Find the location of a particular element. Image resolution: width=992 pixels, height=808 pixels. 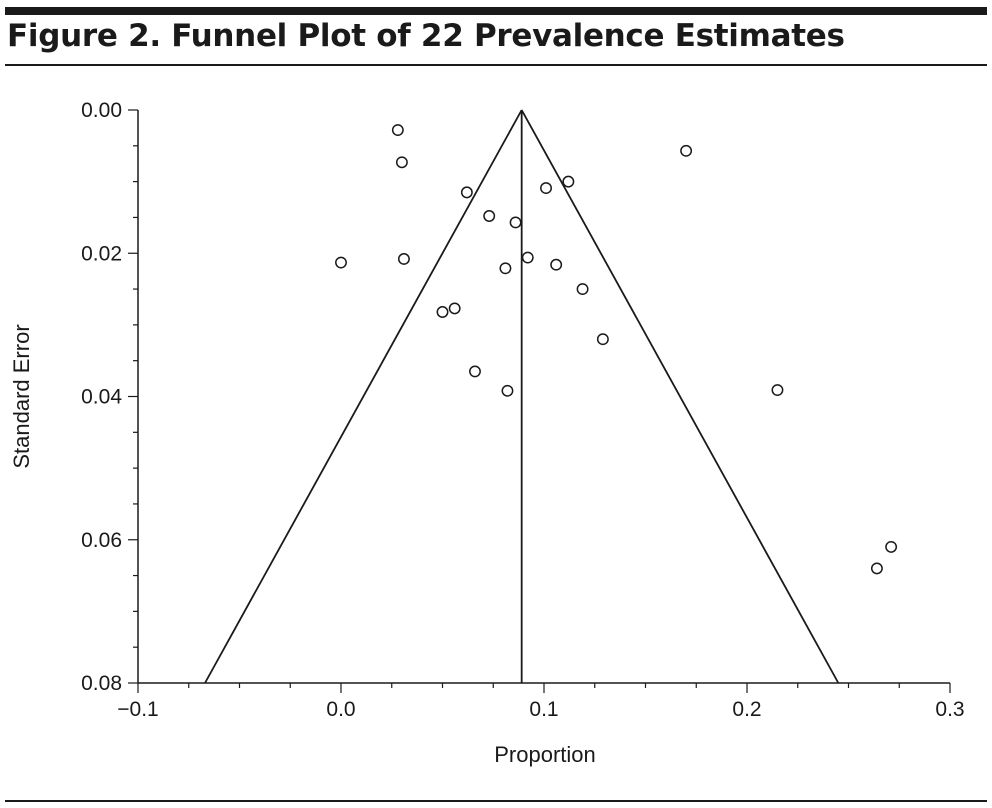

x-tick-label: 0.2 is located at coordinates (746, 709).